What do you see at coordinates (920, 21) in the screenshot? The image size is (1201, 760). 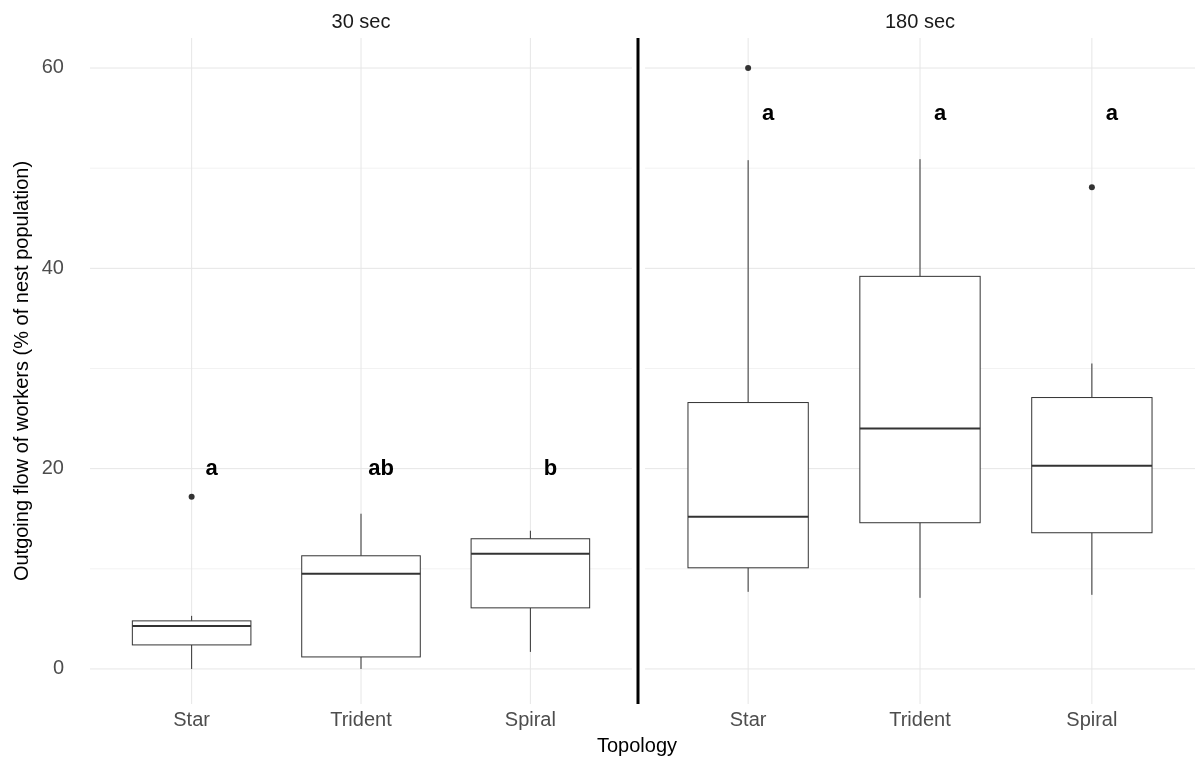 I see `chart-title: 180 sec` at bounding box center [920, 21].